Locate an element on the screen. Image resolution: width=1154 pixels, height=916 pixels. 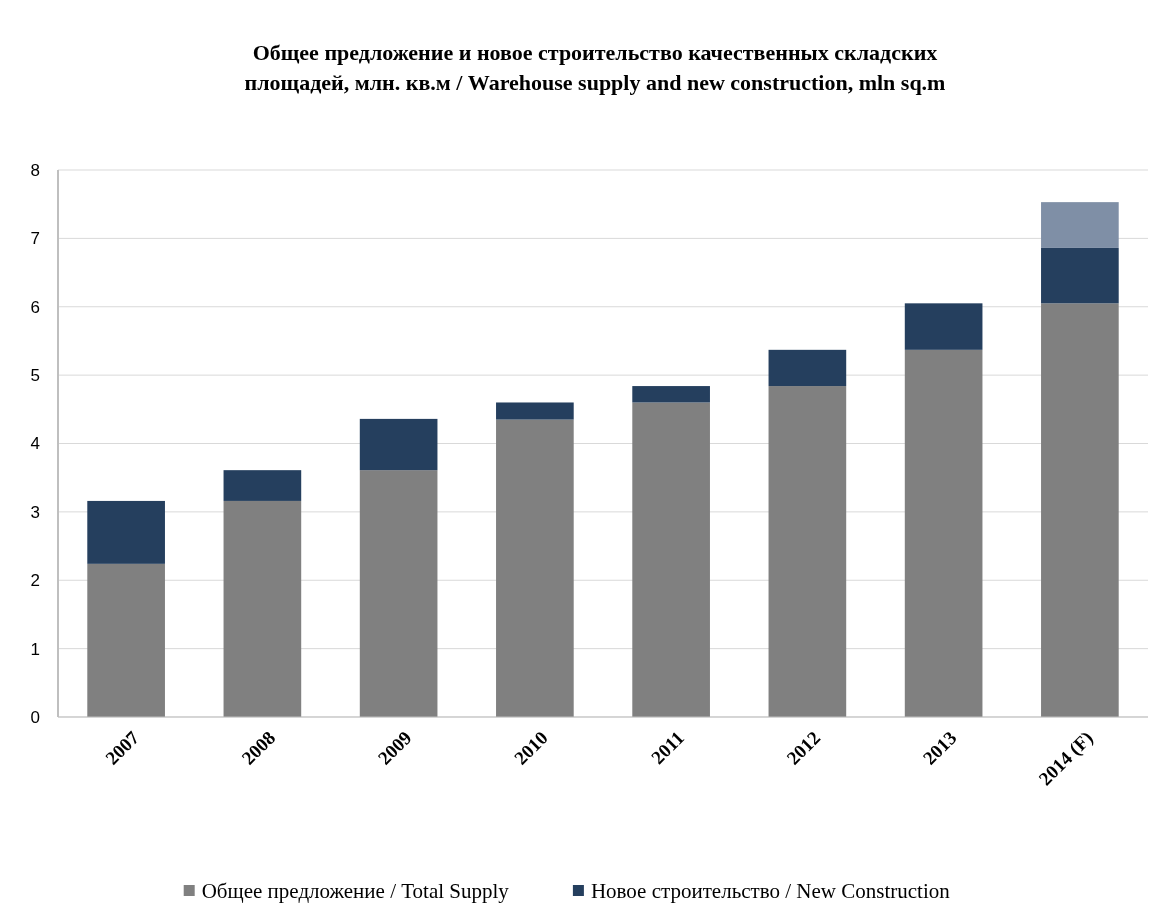
y-tick-label: 3 is located at coordinates (35, 512).